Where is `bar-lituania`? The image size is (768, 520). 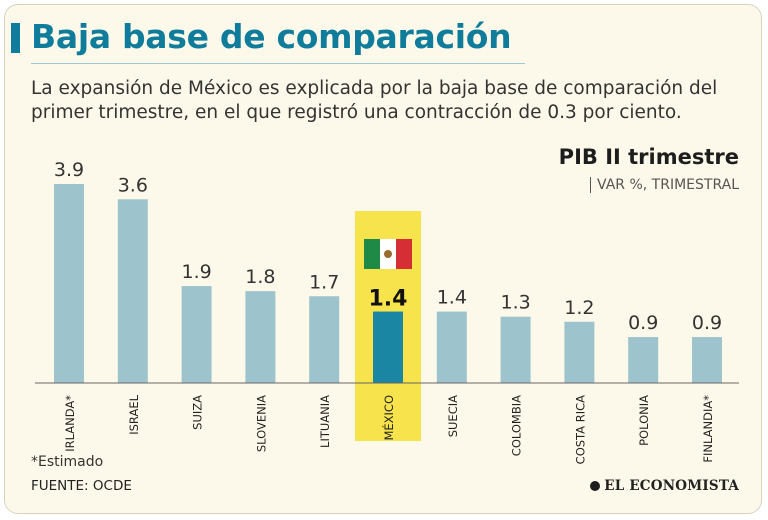
bar-lituania is located at coordinates (324, 339).